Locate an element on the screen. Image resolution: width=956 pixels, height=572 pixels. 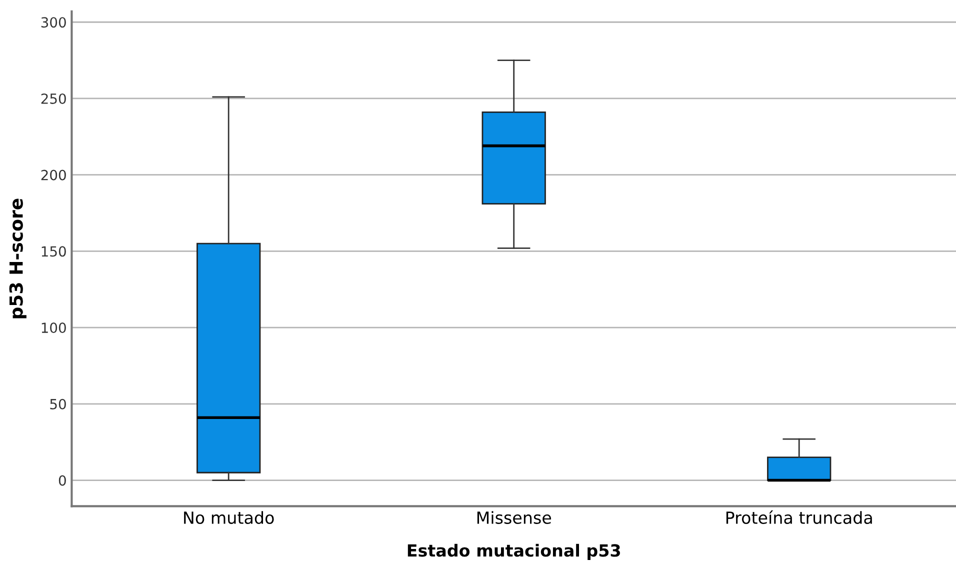
y-tick-label: 250 is located at coordinates (53, 98).